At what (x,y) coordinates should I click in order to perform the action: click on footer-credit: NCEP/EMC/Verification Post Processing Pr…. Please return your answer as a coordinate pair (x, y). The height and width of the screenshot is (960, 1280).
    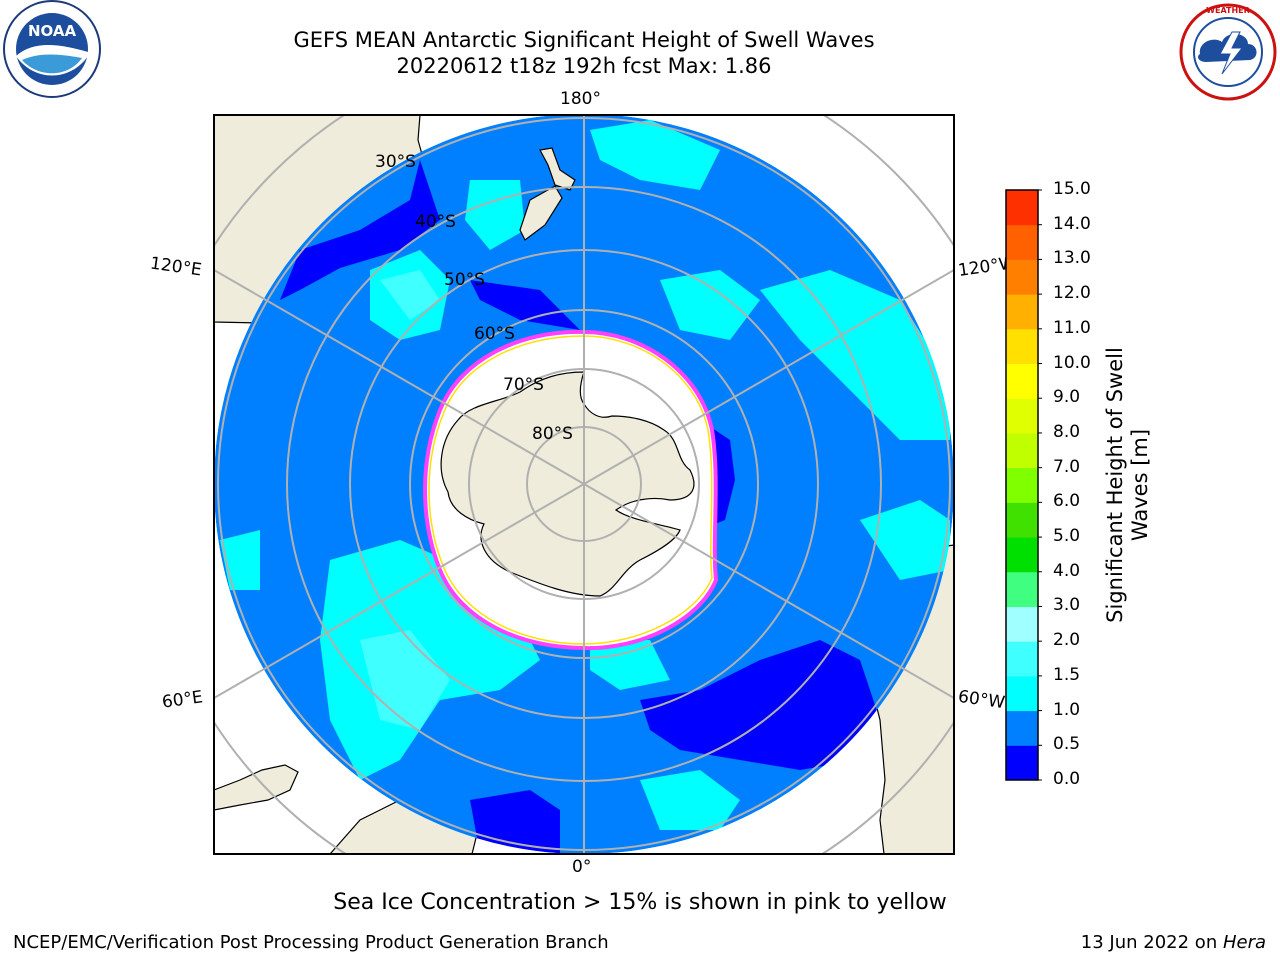
    Looking at the image, I should click on (311, 942).